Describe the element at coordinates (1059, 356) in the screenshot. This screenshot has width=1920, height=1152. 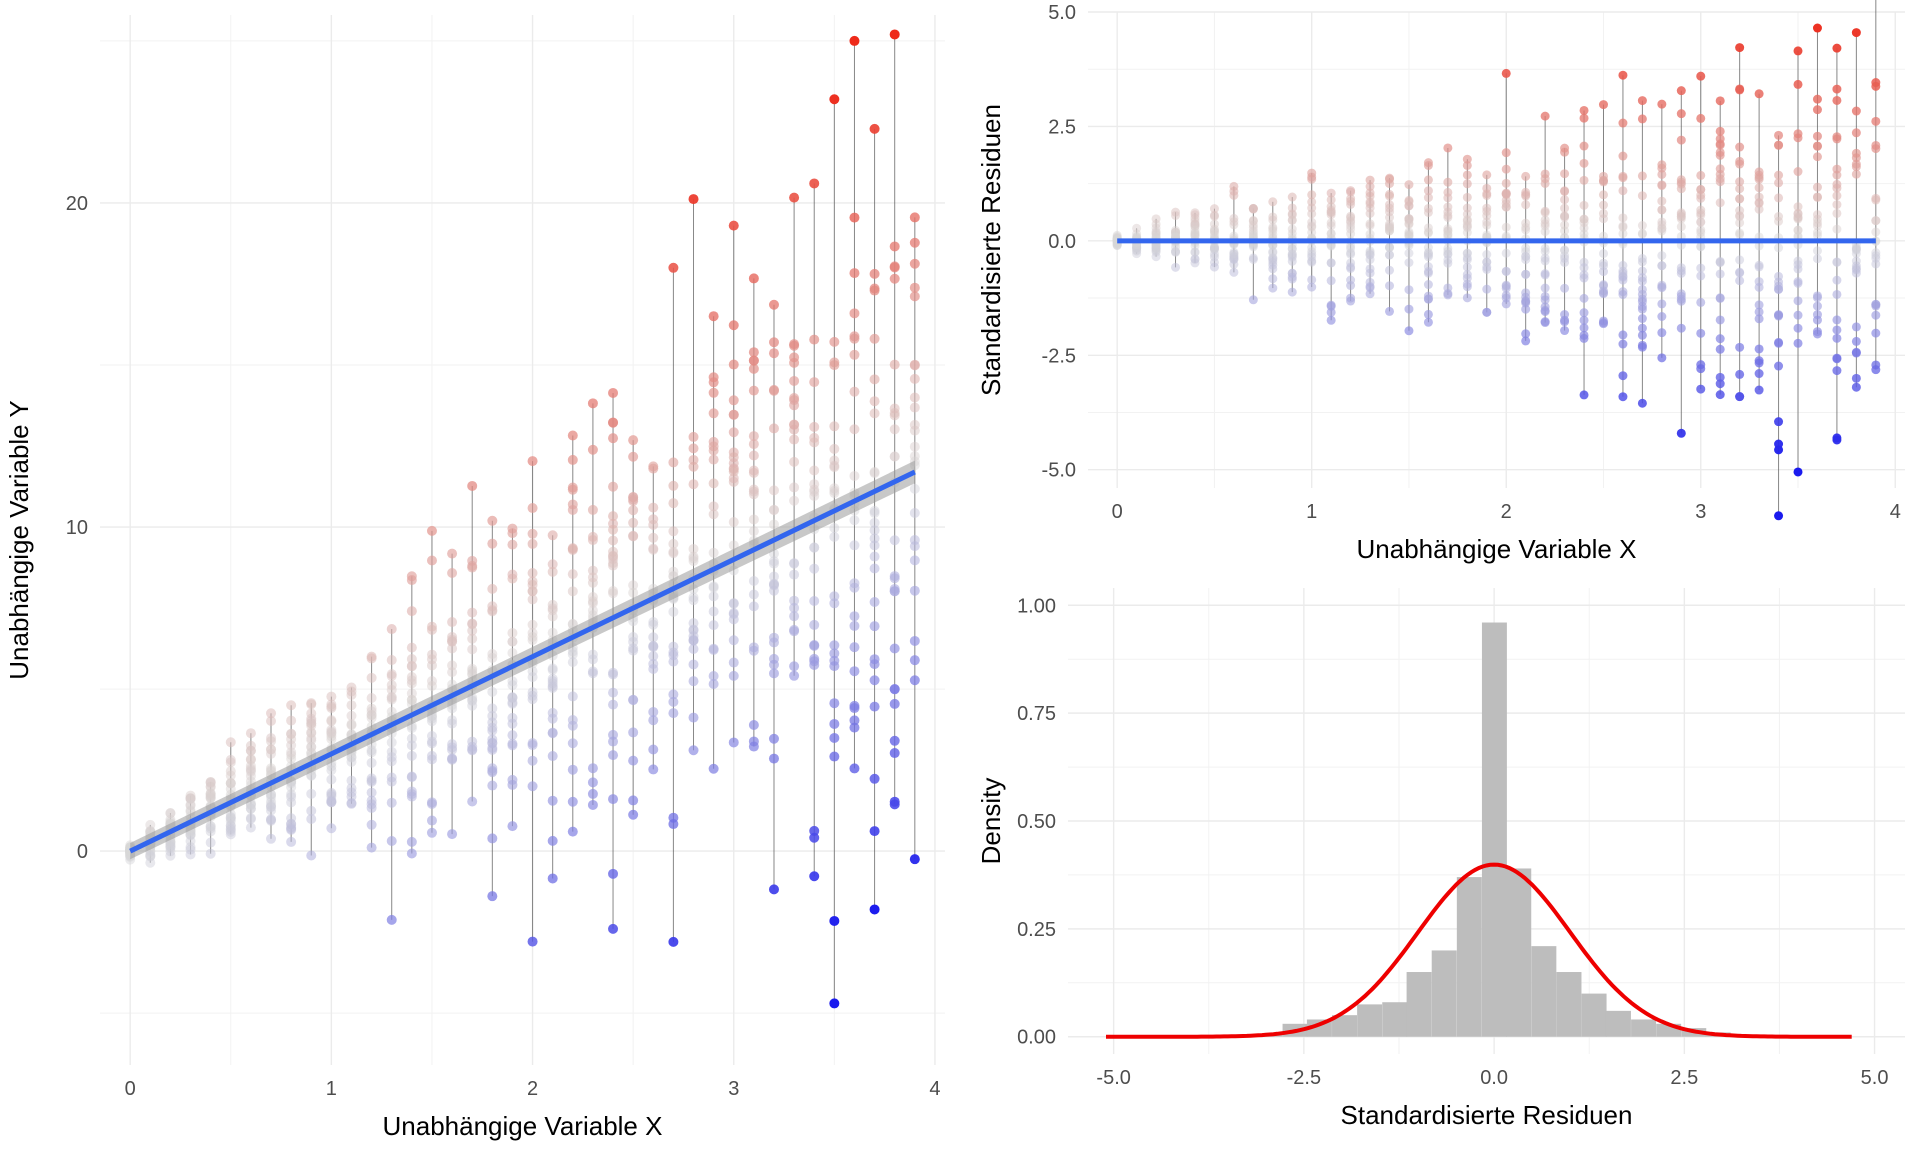
I see `y-tick-label: -2.5` at that location.